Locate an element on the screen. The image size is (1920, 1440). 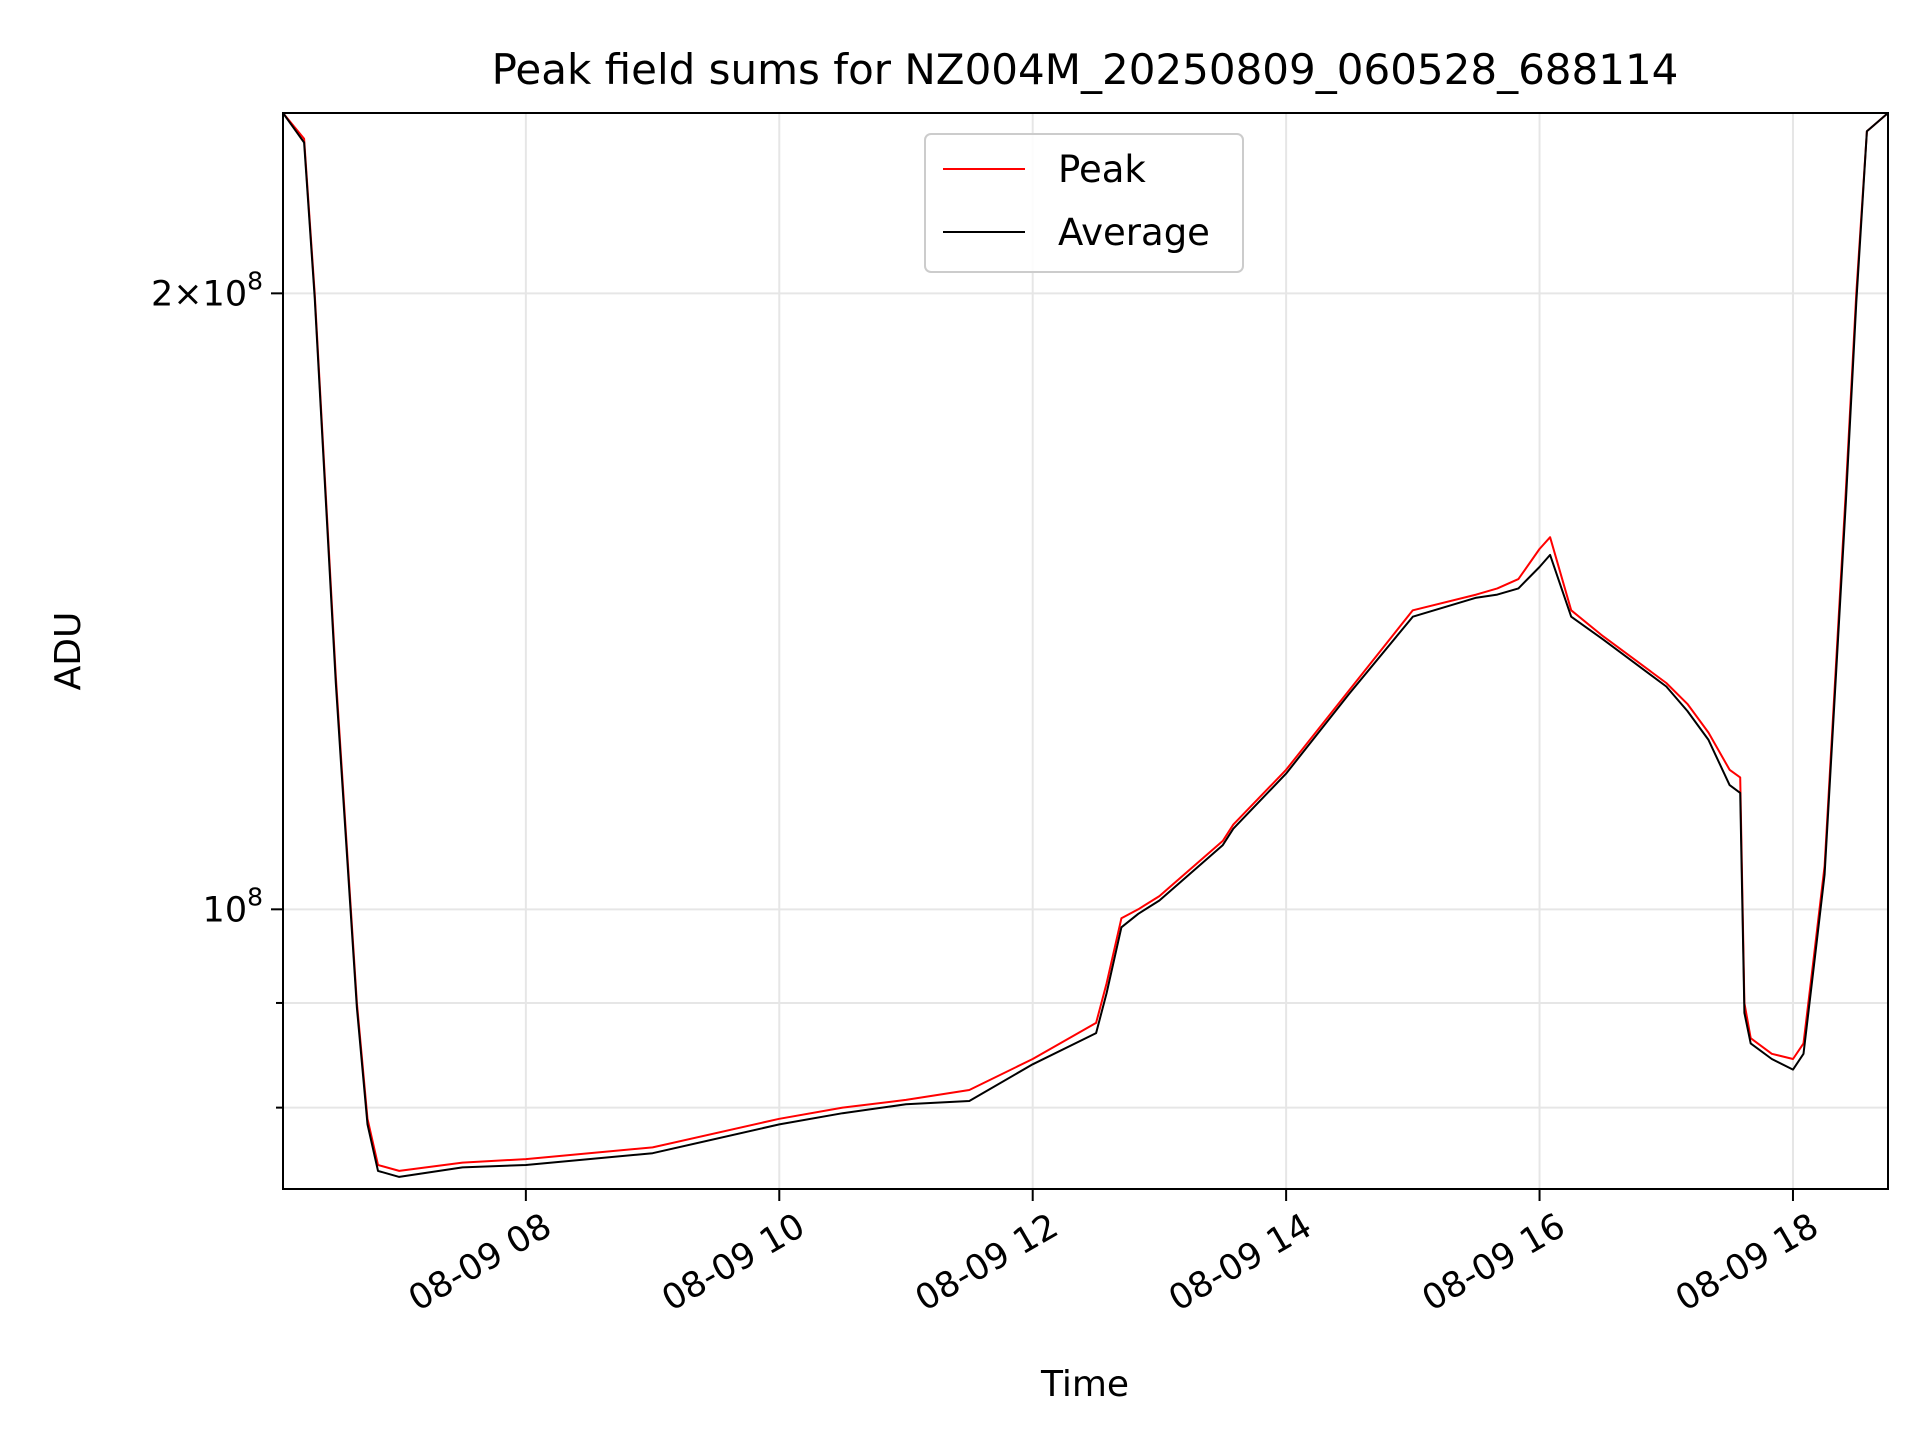
x-tick-label: 08-09 18 is located at coordinates (1747, 1262).